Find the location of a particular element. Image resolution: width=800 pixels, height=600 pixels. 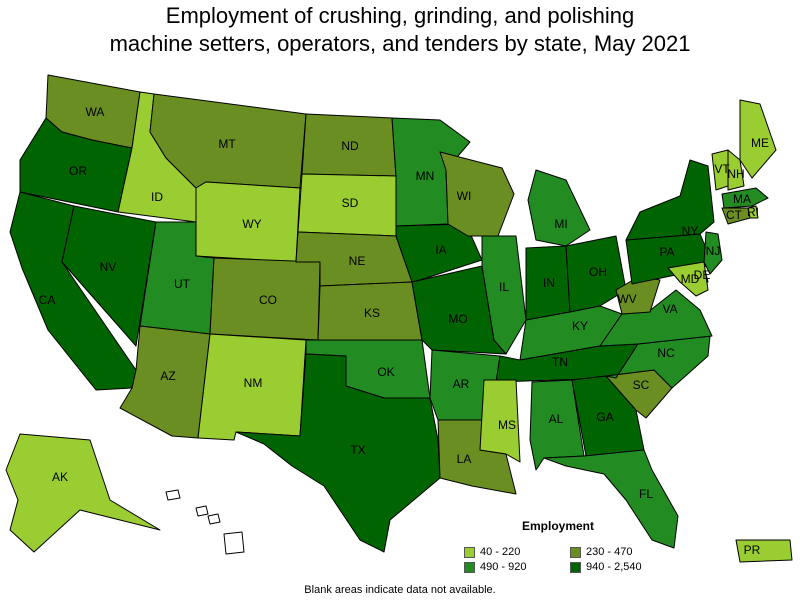

state-me is located at coordinates (758, 139).